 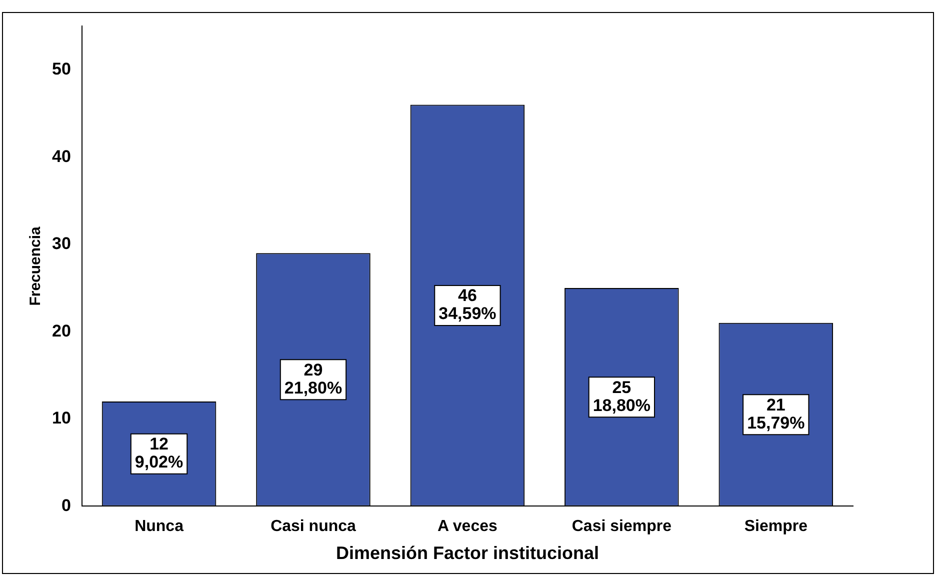 I want to click on data-label: 25 18,80%, so click(x=621, y=396).